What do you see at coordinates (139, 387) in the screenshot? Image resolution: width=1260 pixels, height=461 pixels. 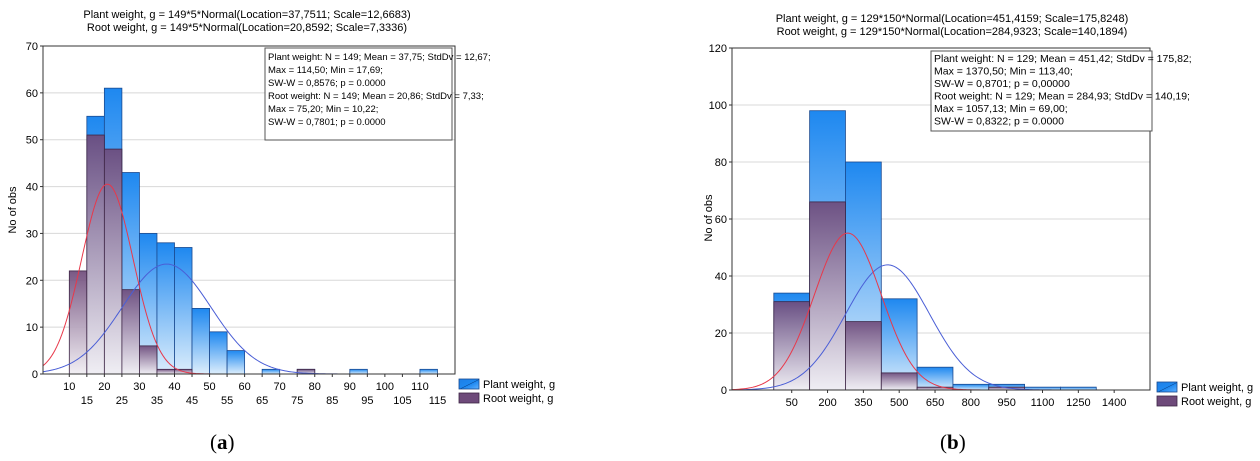 I see `x-tick-label: 30` at bounding box center [139, 387].